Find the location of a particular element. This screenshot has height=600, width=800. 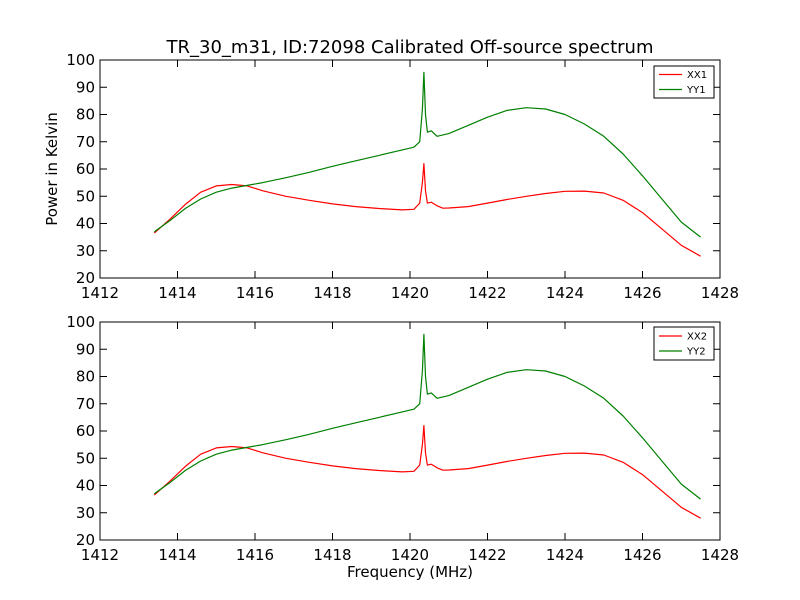

x-axis-label: Frequency (MHz) is located at coordinates (410, 572).